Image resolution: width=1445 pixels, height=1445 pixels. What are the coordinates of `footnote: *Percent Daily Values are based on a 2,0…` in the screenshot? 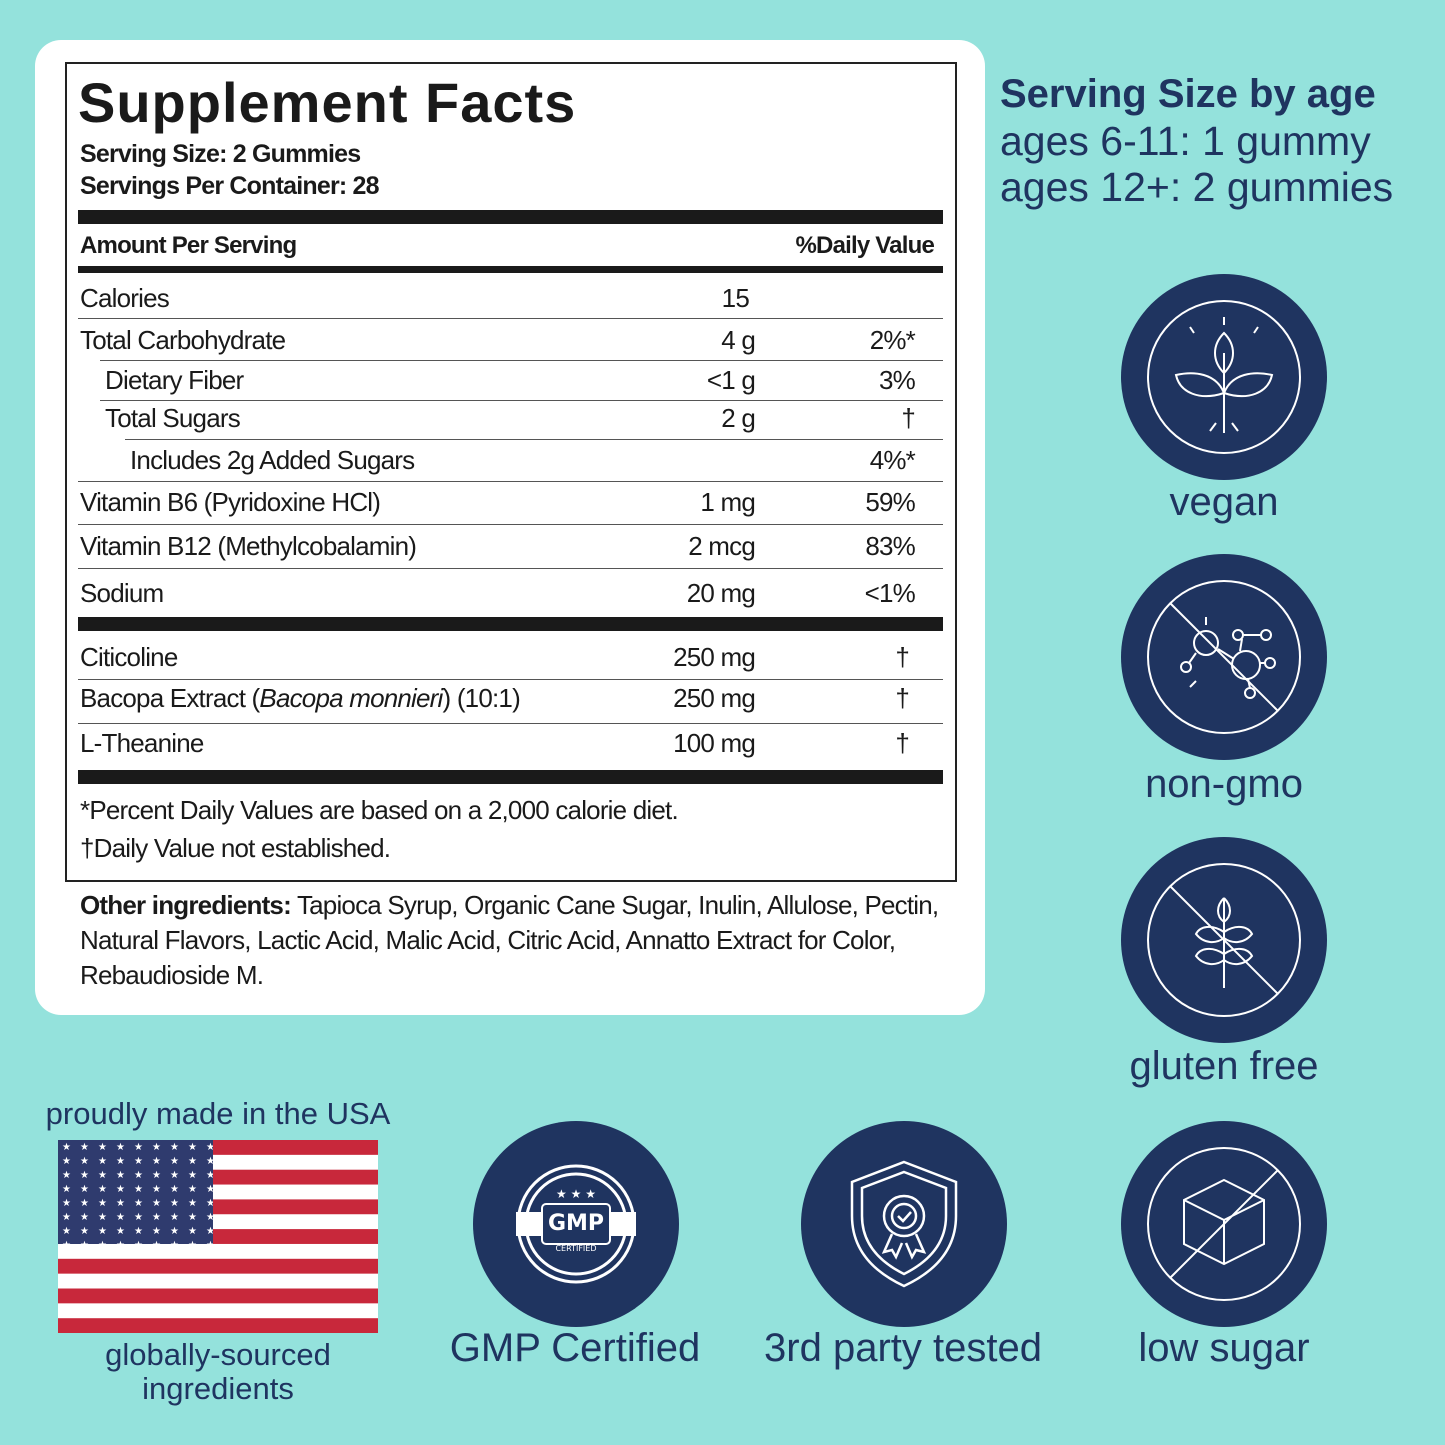 It's located at (379, 810).